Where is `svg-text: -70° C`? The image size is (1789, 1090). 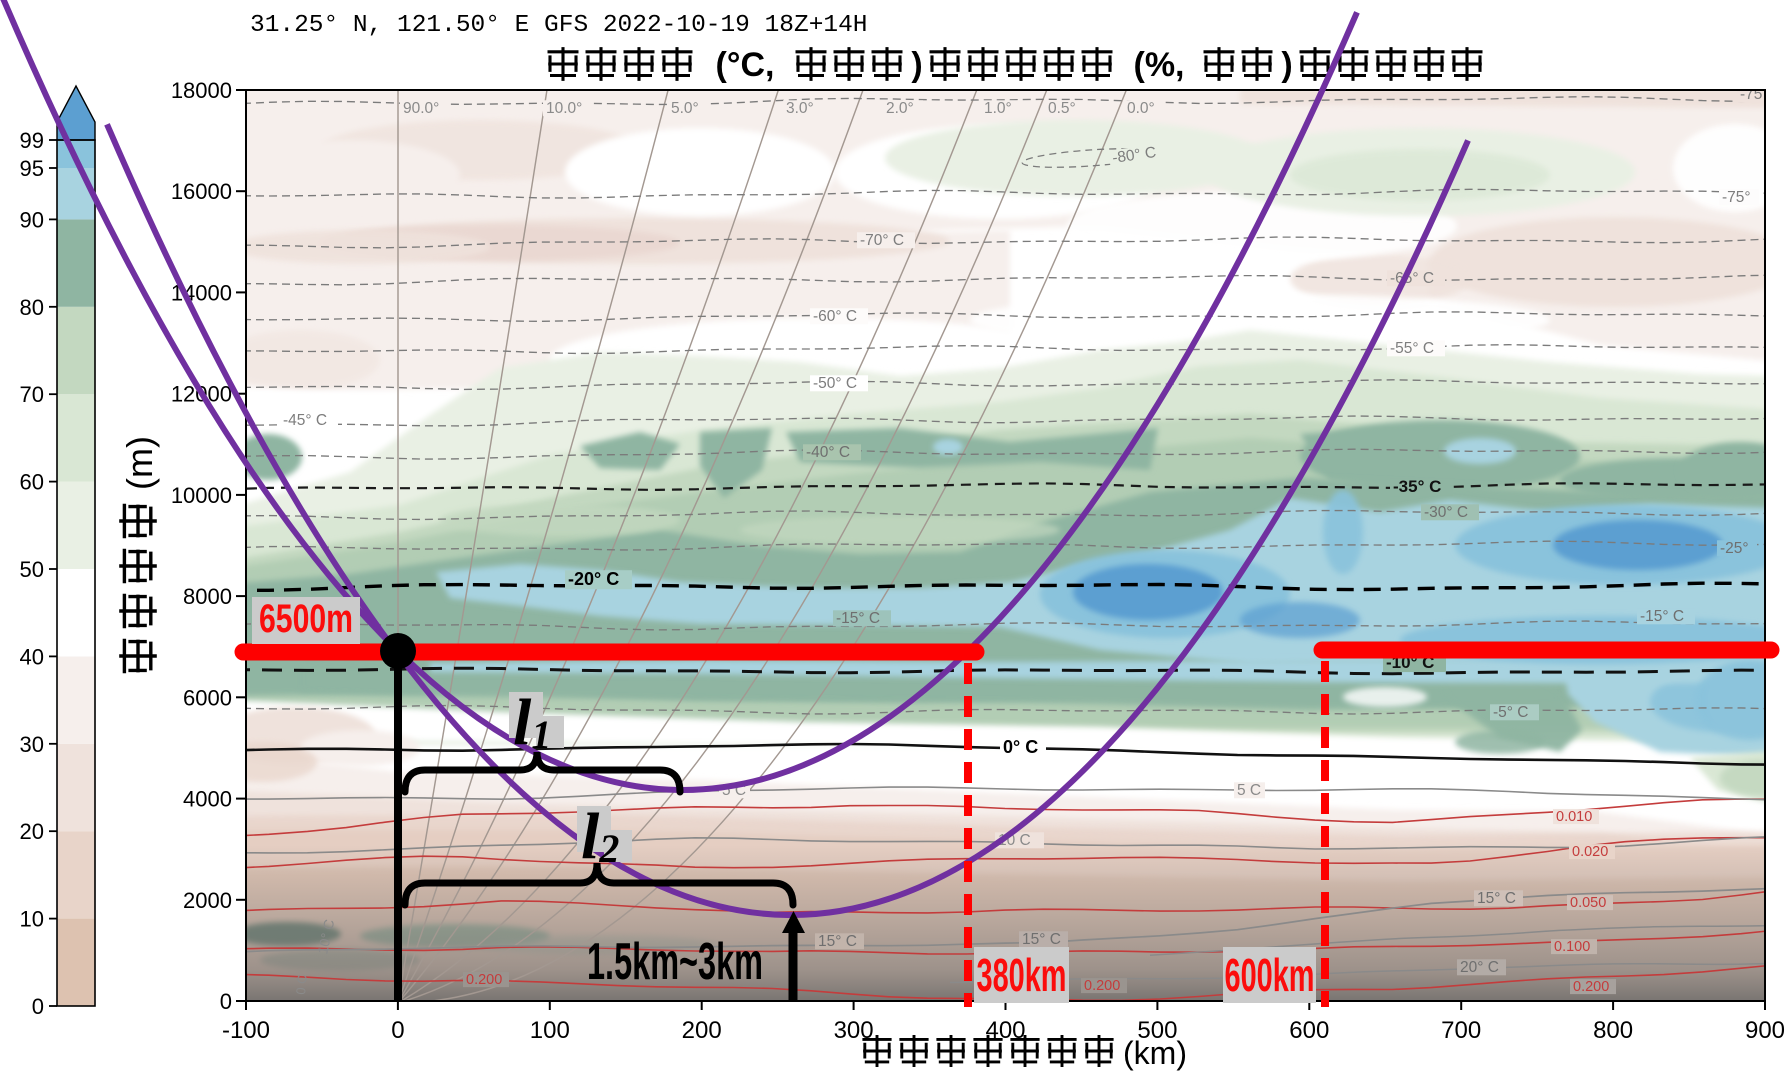 svg-text: -70° C is located at coordinates (882, 240).